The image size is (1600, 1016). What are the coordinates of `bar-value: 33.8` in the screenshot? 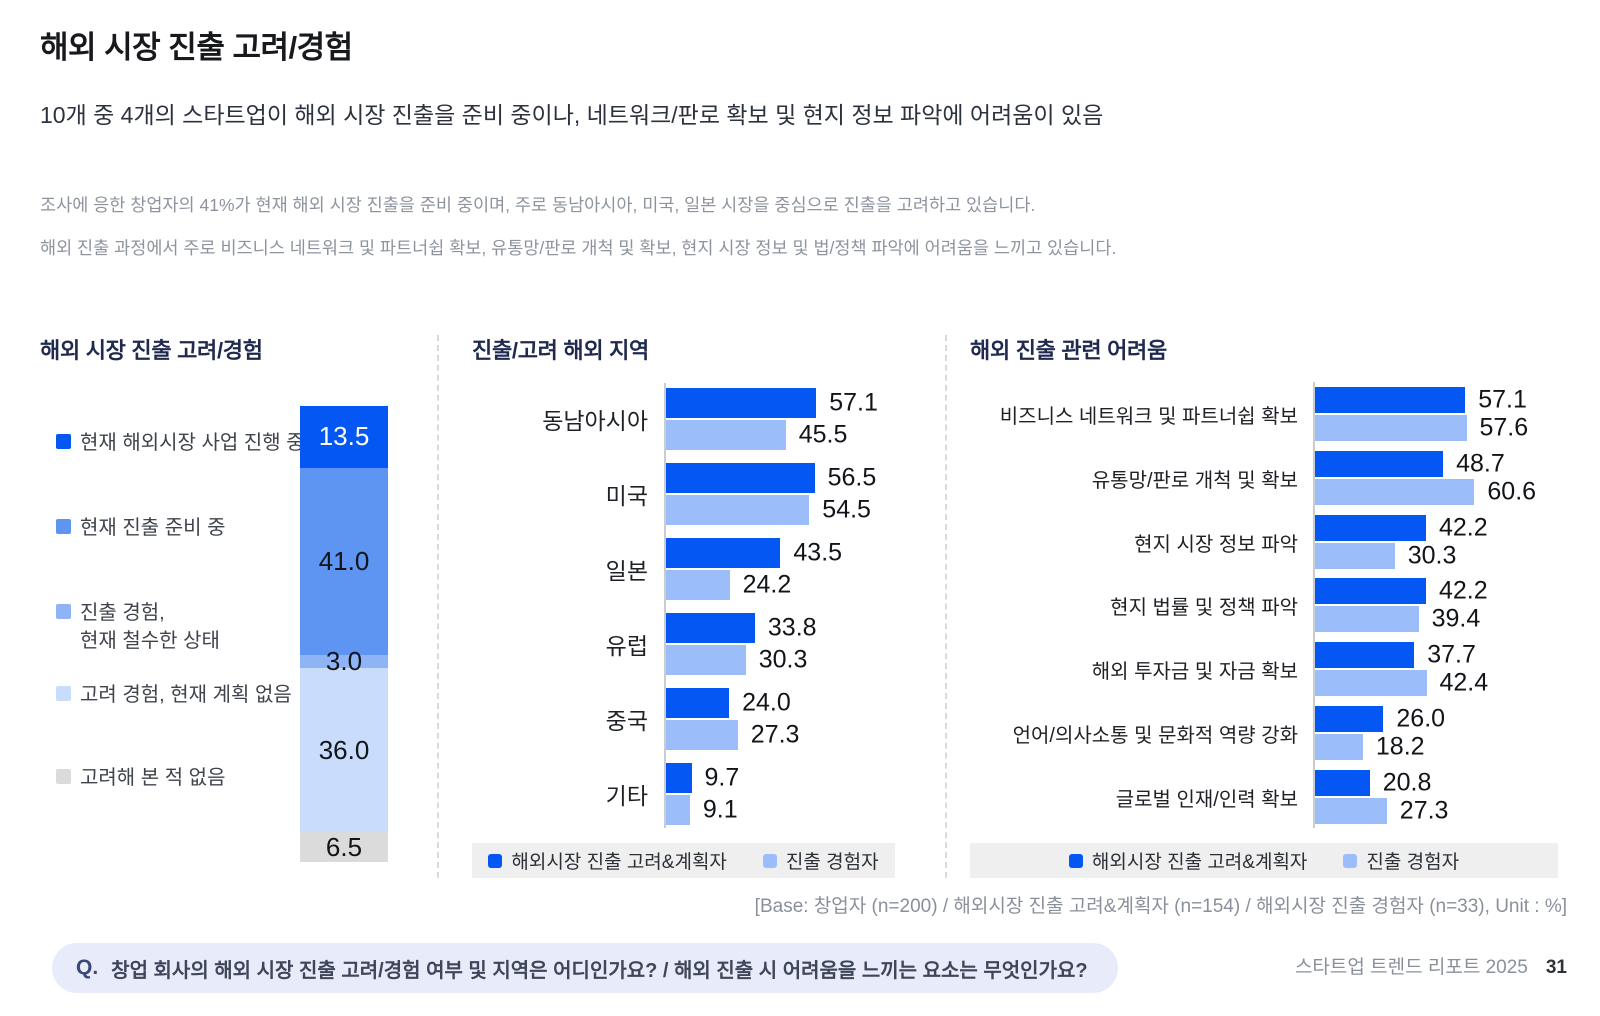 It's located at (792, 627).